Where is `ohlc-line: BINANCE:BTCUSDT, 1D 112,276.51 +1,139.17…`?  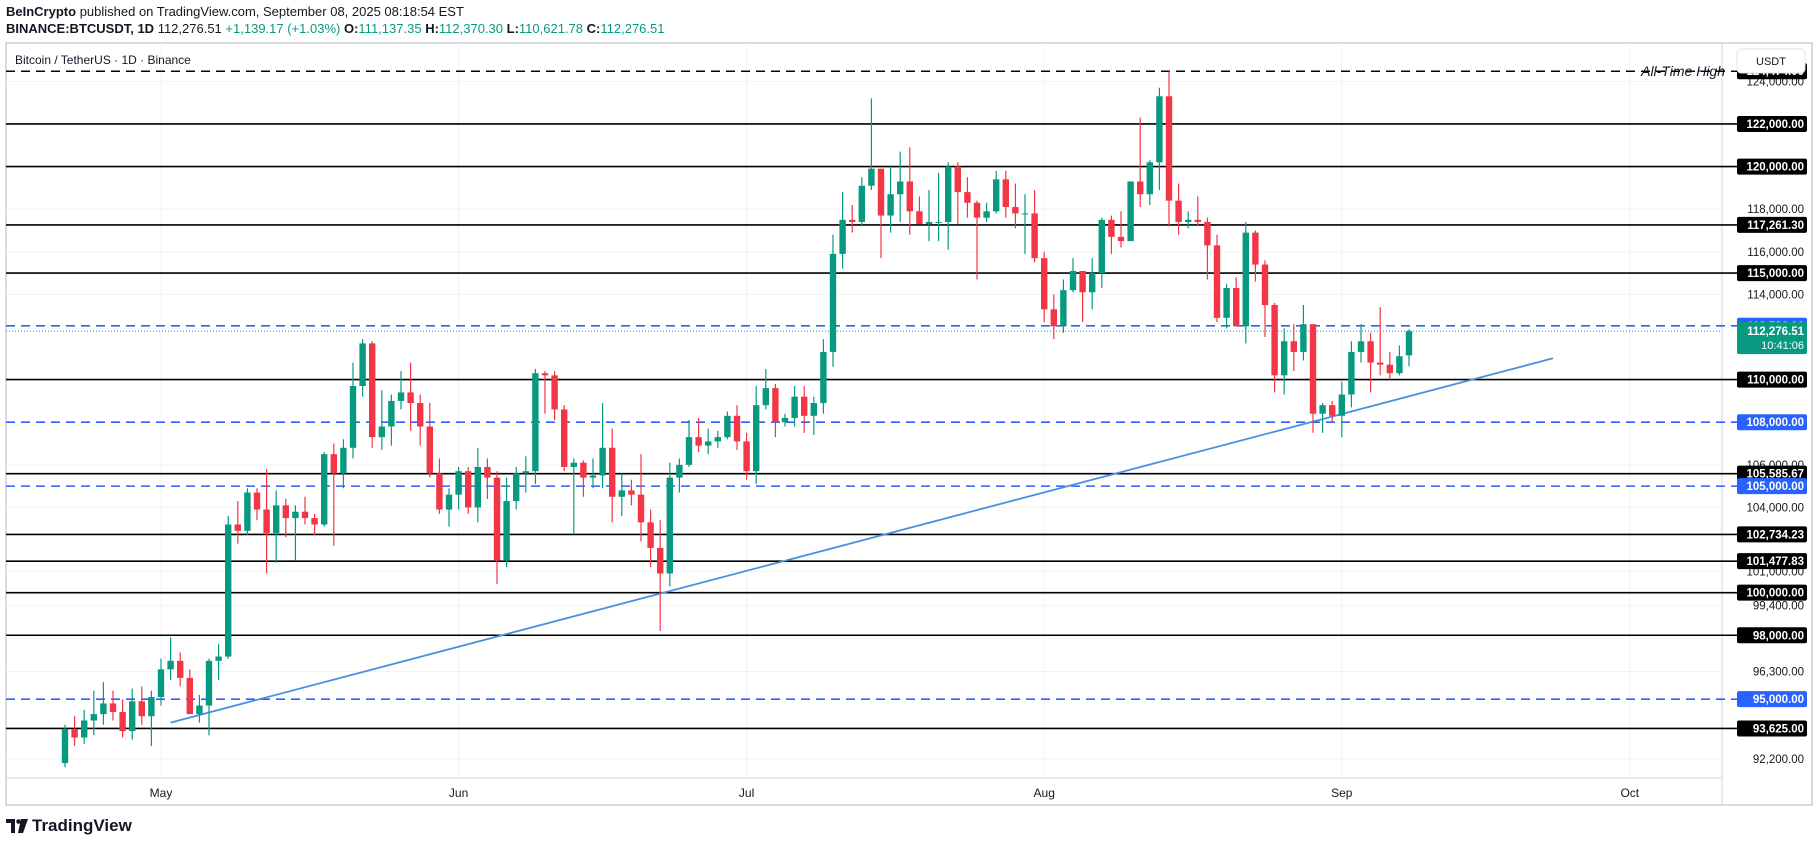 ohlc-line: BINANCE:BTCUSDT, 1D 112,276.51 +1,139.17… is located at coordinates (335, 28).